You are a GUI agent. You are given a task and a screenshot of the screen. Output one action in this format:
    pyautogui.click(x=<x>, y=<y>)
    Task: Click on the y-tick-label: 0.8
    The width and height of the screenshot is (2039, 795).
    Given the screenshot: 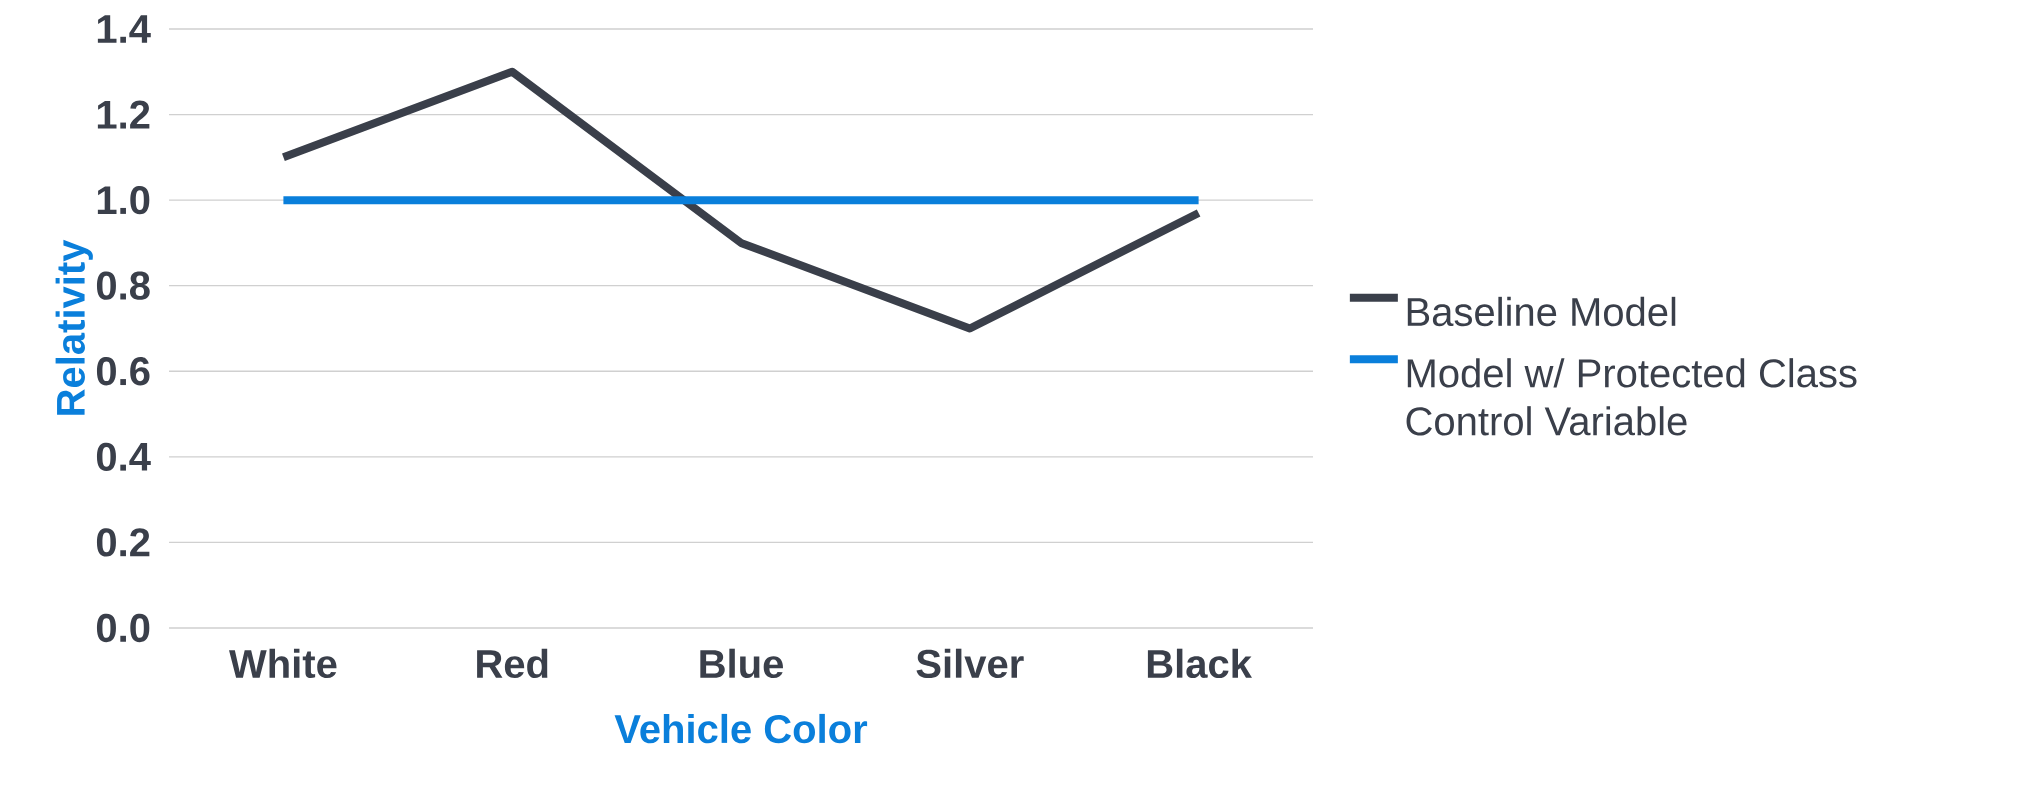 What is the action you would take?
    pyautogui.click(x=123, y=285)
    